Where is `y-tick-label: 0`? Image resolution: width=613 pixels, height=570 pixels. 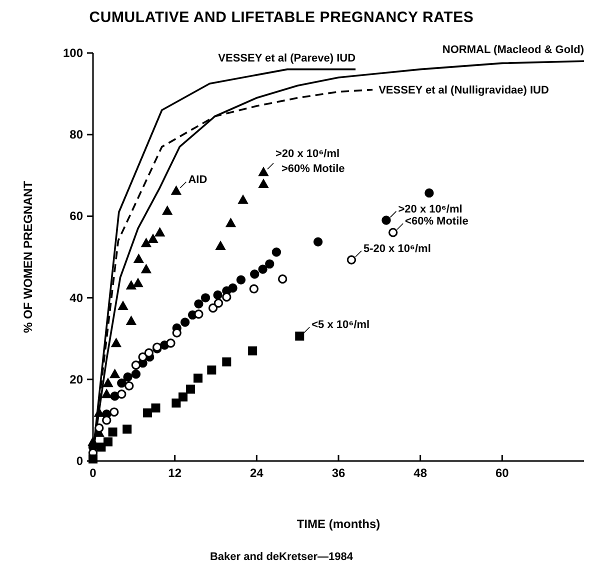 y-tick-label: 0 is located at coordinates (80, 461).